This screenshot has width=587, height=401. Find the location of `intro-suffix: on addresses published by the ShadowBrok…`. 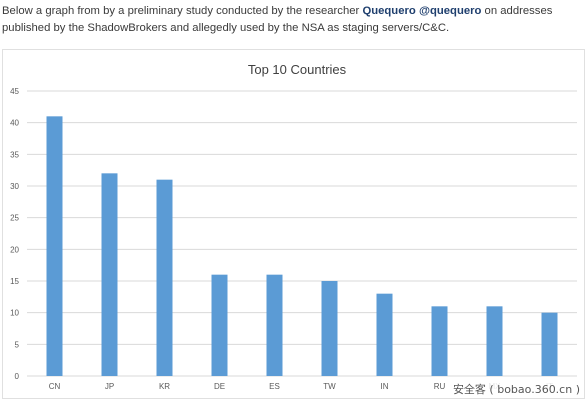

intro-suffix: on addresses published by the ShadowBrok… is located at coordinates (277, 19).